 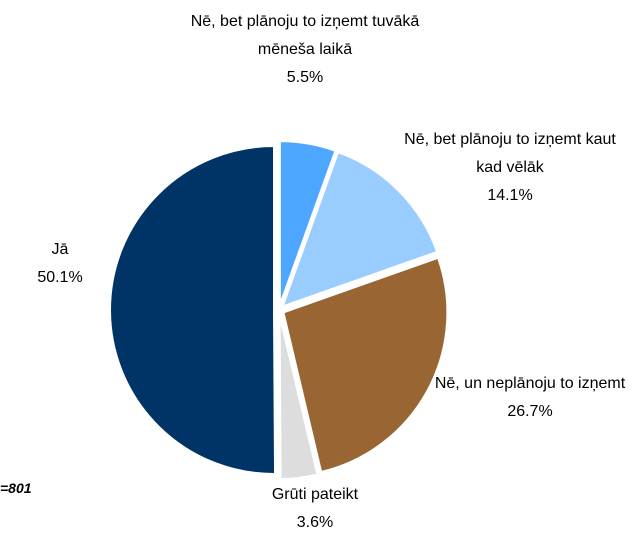 What do you see at coordinates (510, 153) in the screenshot?
I see `slice-label: Nē, bet plānoju to izņemt kaut kad vēlāk` at bounding box center [510, 153].